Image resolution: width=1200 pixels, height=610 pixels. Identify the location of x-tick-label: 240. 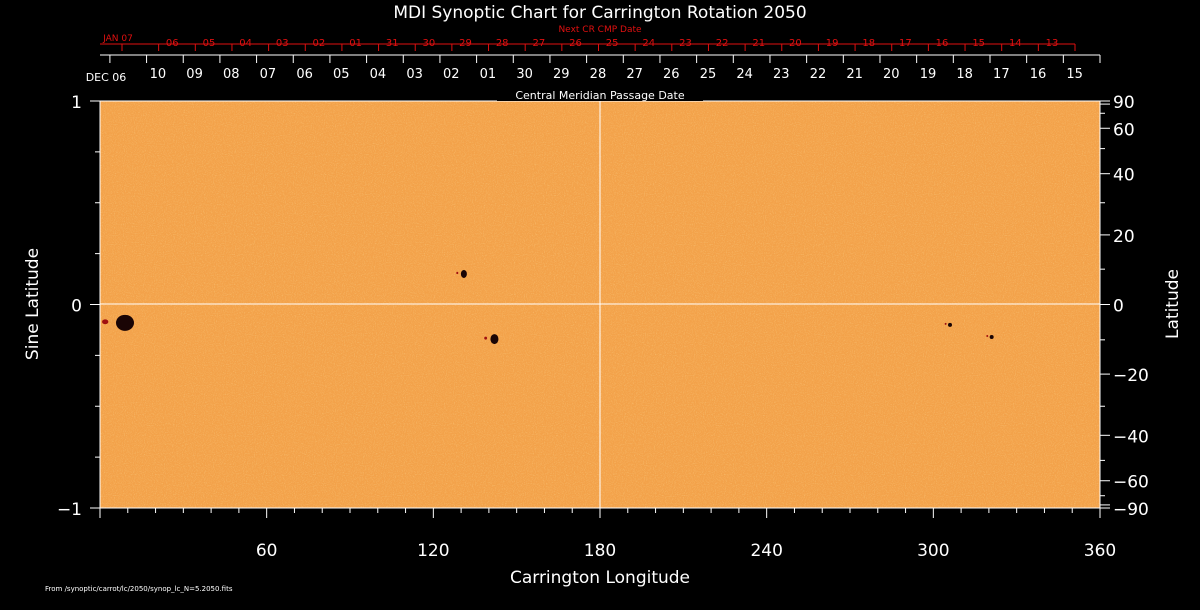
(766, 551).